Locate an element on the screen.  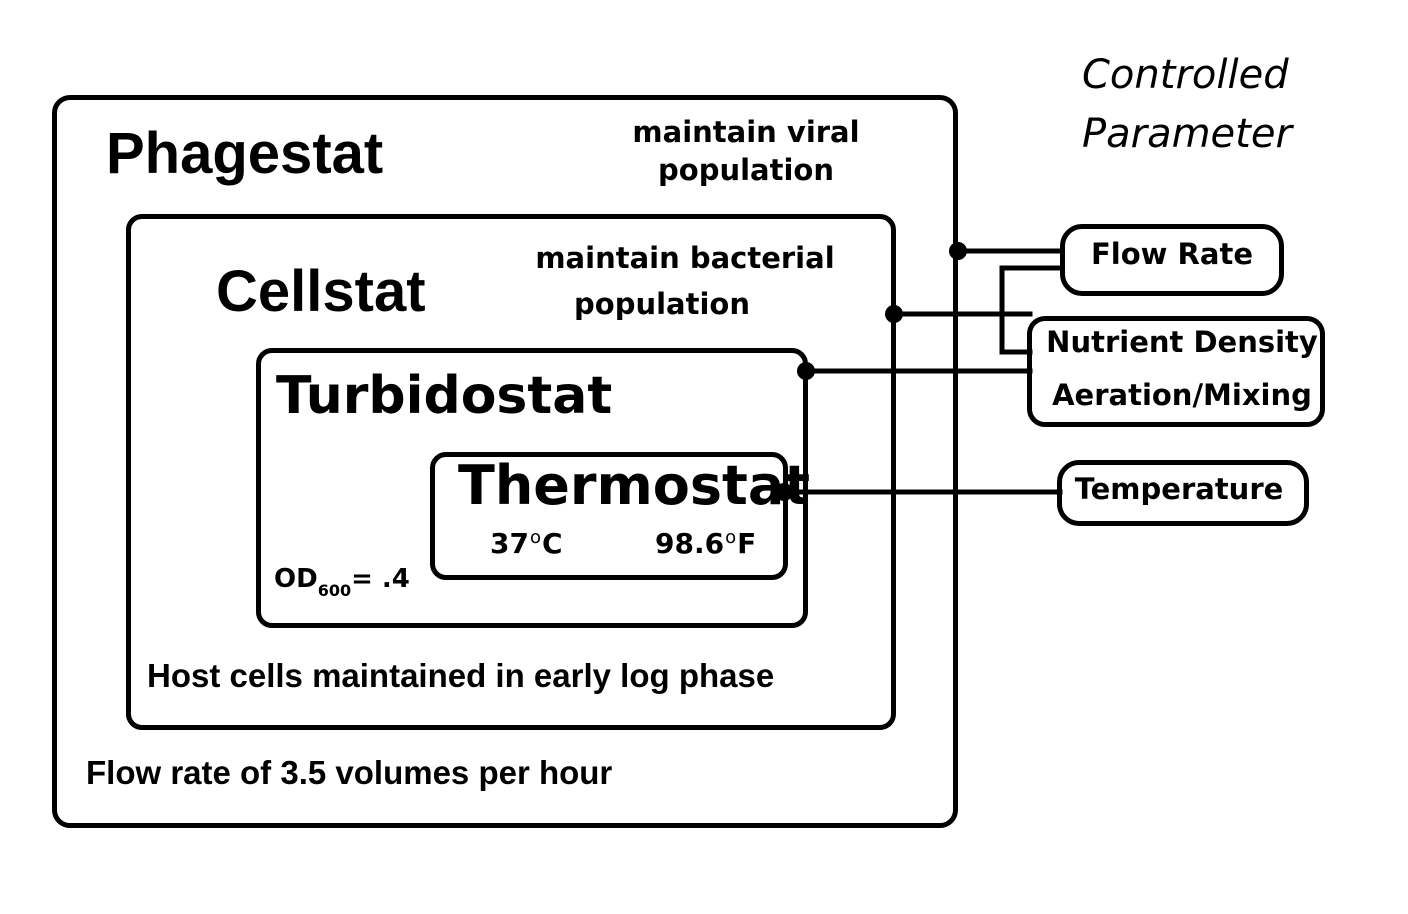
phagestat-goal-line2: population is located at coordinates (746, 170).